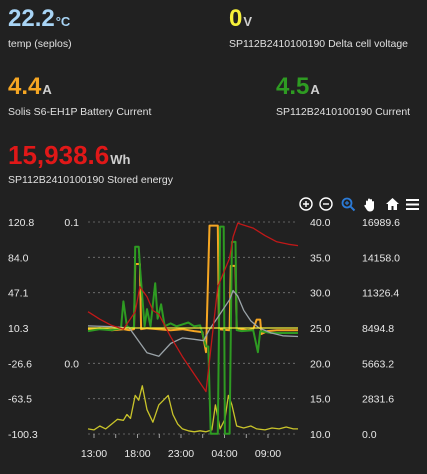 The width and height of the screenshot is (427, 474). What do you see at coordinates (18, 258) in the screenshot?
I see `axis-tick-label: 84.0` at bounding box center [18, 258].